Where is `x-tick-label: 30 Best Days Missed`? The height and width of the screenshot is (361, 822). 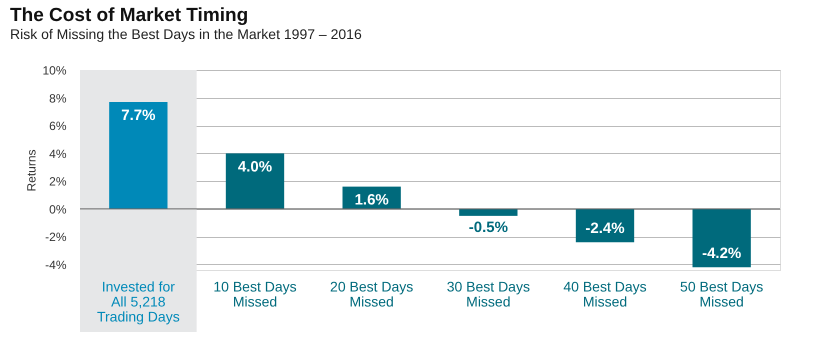
x-tick-label: 30 Best Days Missed is located at coordinates (488, 294).